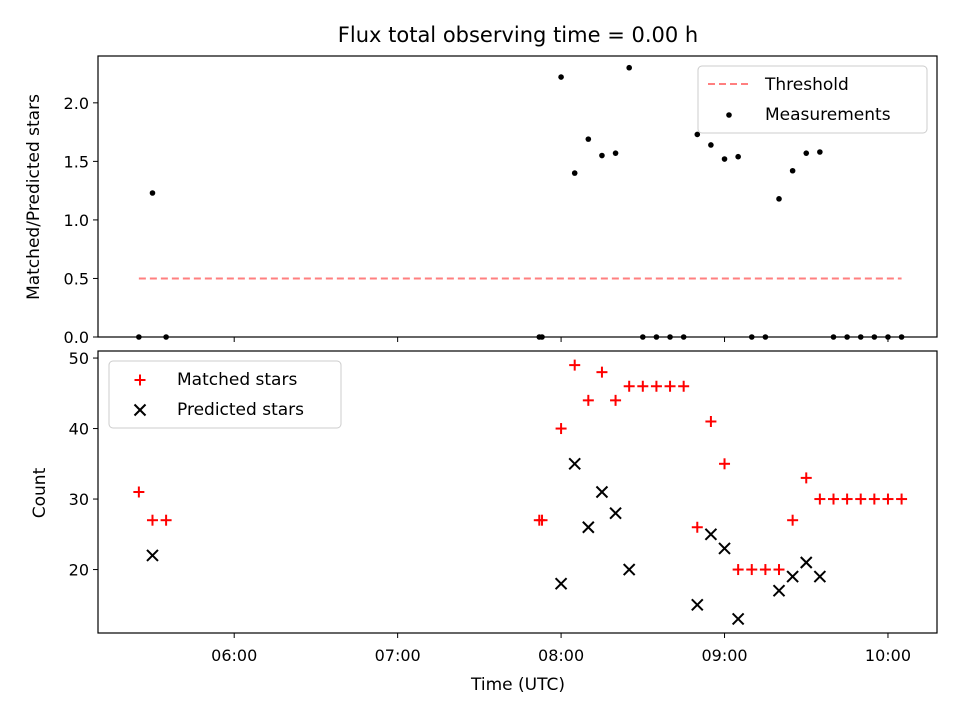  Describe the element at coordinates (34, 197) in the screenshot. I see `ratio-y-axis-label: Matched/Predicted stars` at that location.